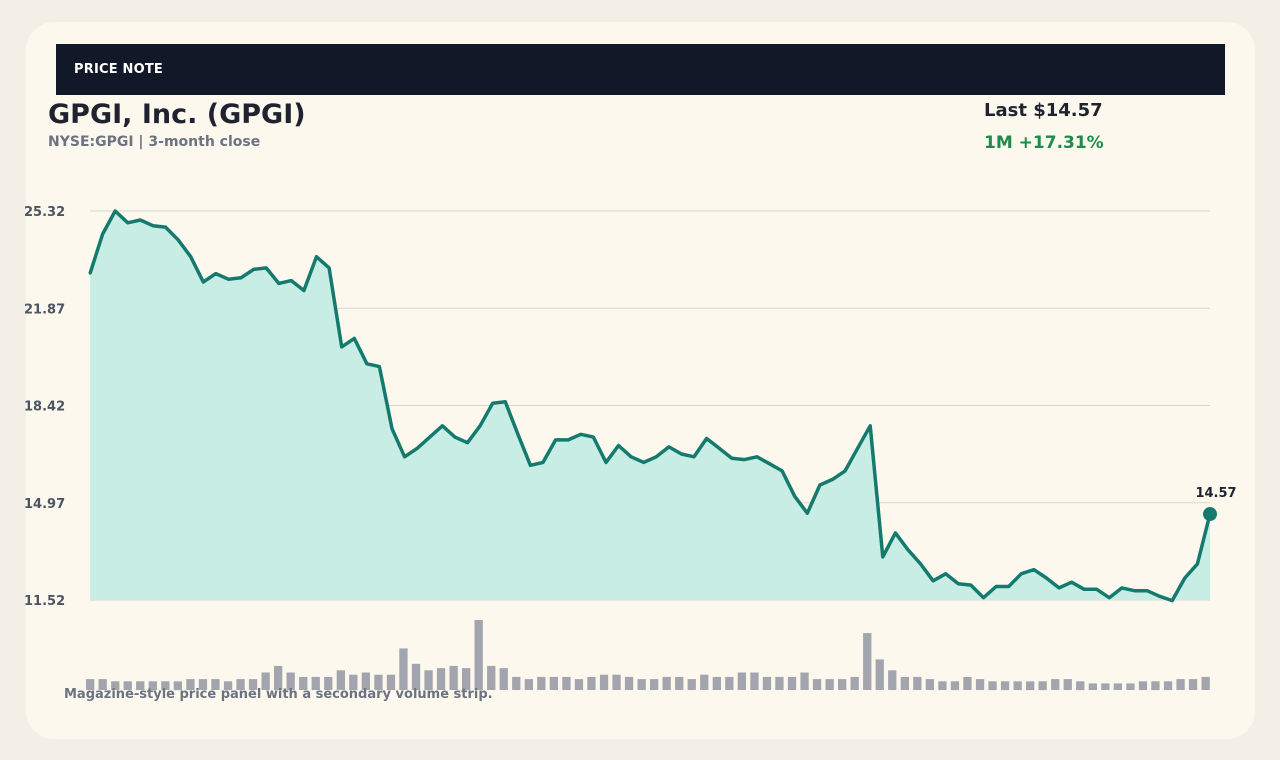 Image resolution: width=1280 pixels, height=760 pixels. Describe the element at coordinates (640, 69) in the screenshot. I see `header-bar: PRICE NOTE` at that location.